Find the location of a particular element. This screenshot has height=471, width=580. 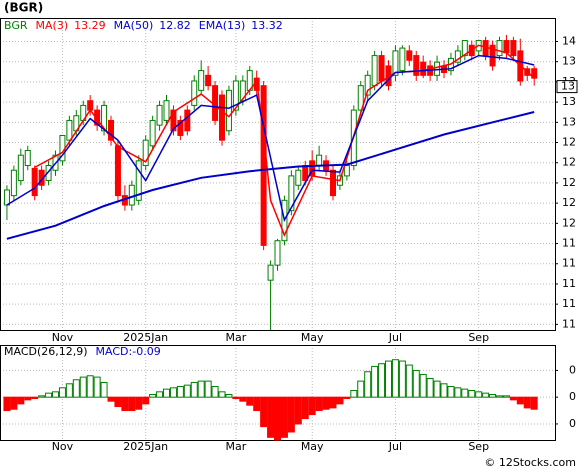

legend: MACD(26,12,9) MACD:-0.09 is located at coordinates (82, 351).